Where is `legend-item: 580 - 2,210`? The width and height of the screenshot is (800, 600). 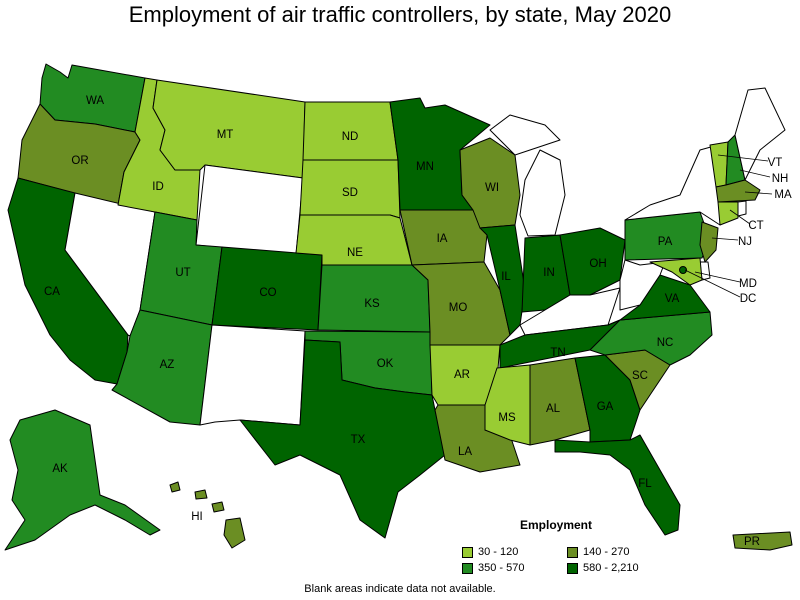 legend-item: 580 - 2,210 is located at coordinates (622, 568).